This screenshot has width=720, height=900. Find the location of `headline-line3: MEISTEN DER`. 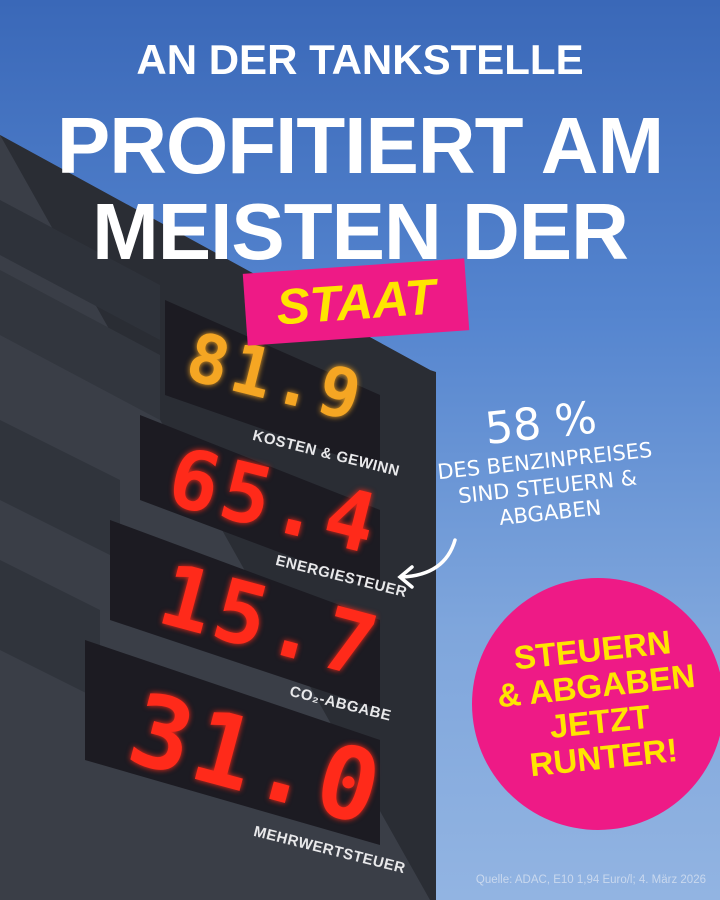

headline-line3: MEISTEN DER is located at coordinates (360, 231).